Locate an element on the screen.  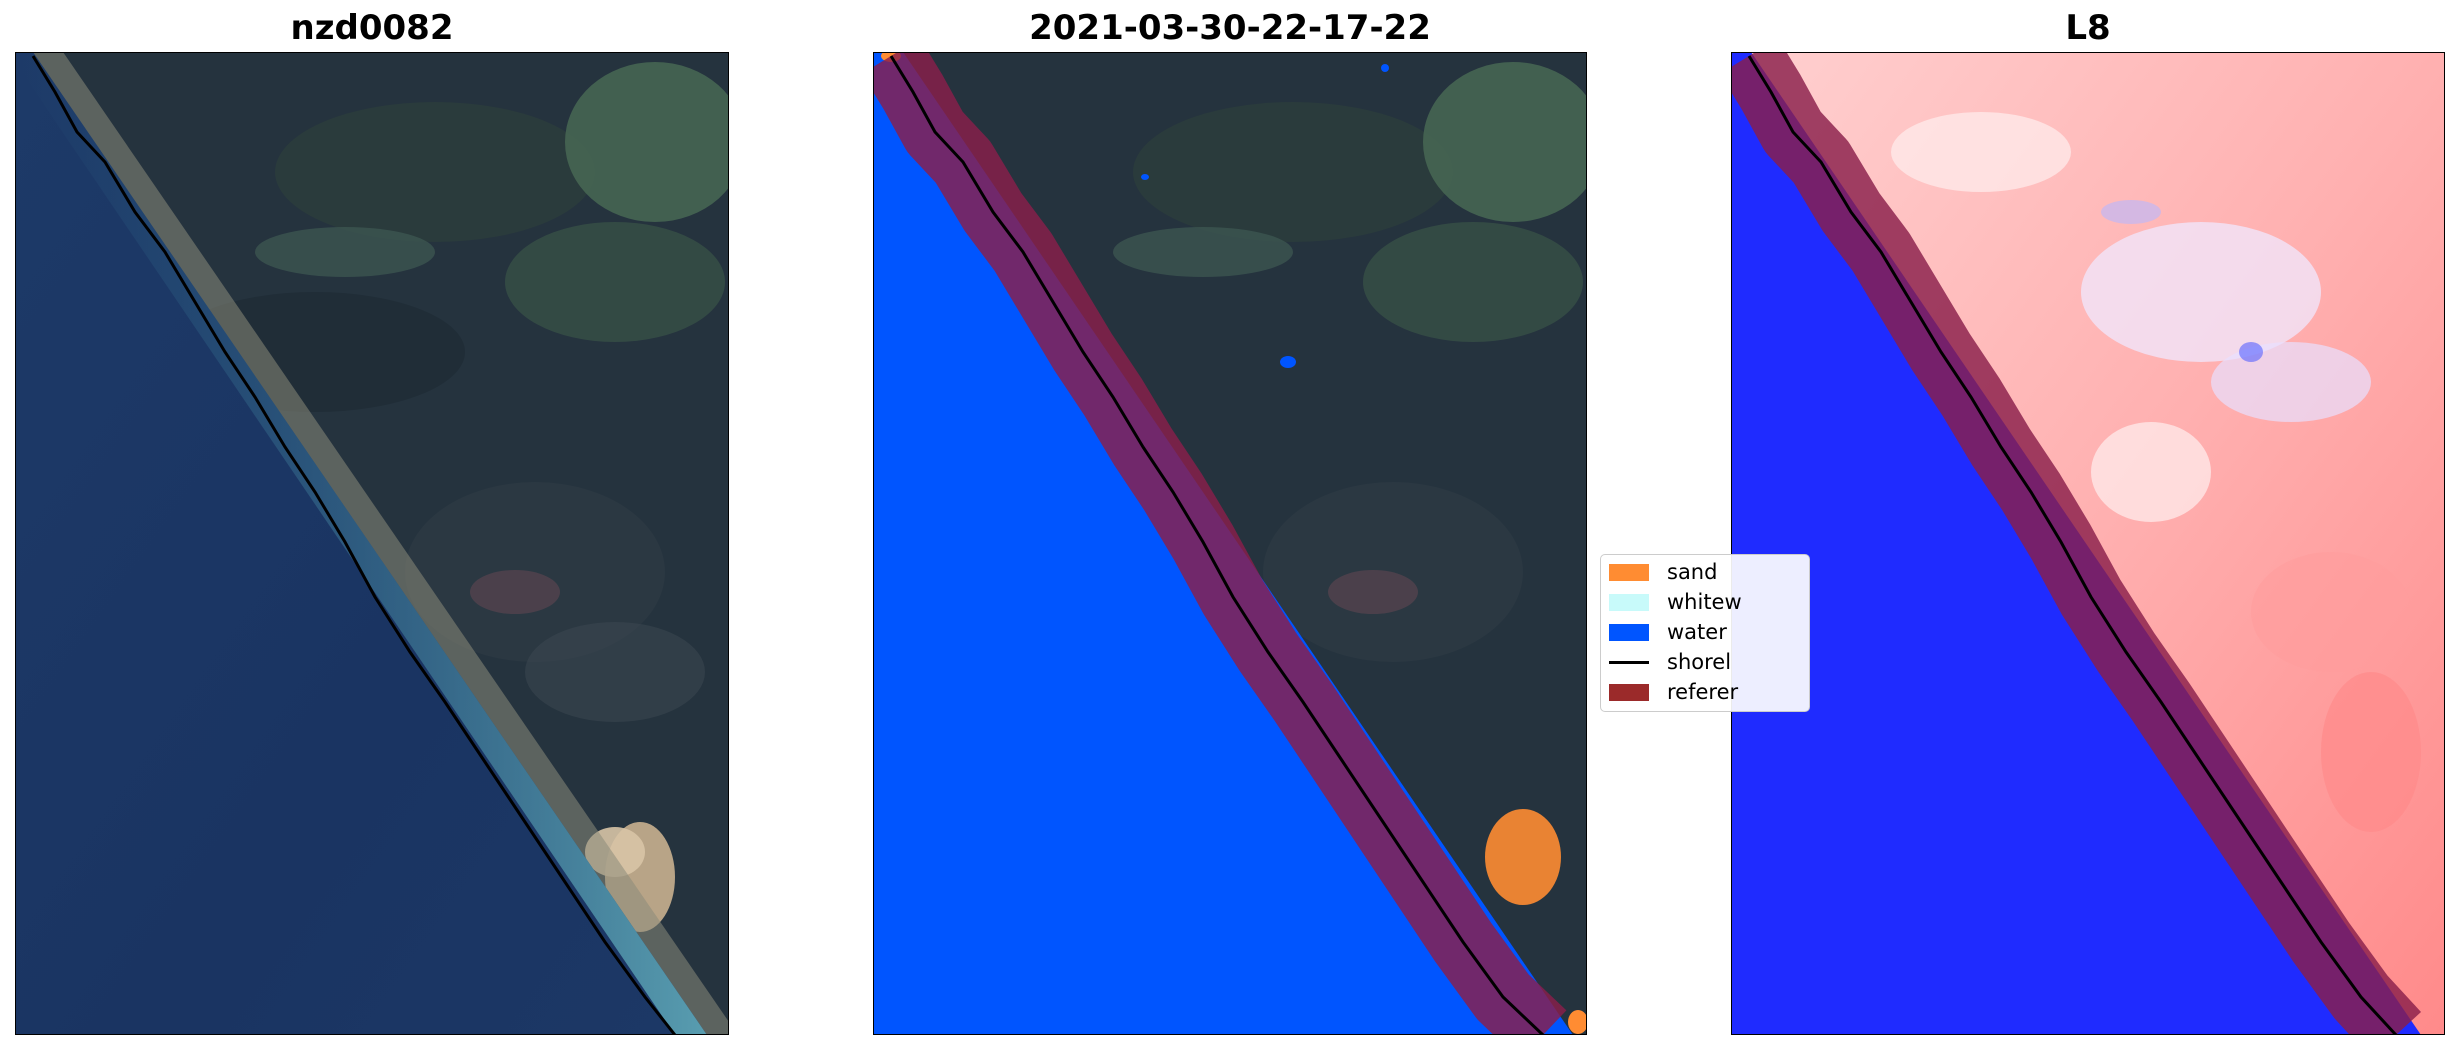
legend-item-reference: referer is located at coordinates (1673, 692).